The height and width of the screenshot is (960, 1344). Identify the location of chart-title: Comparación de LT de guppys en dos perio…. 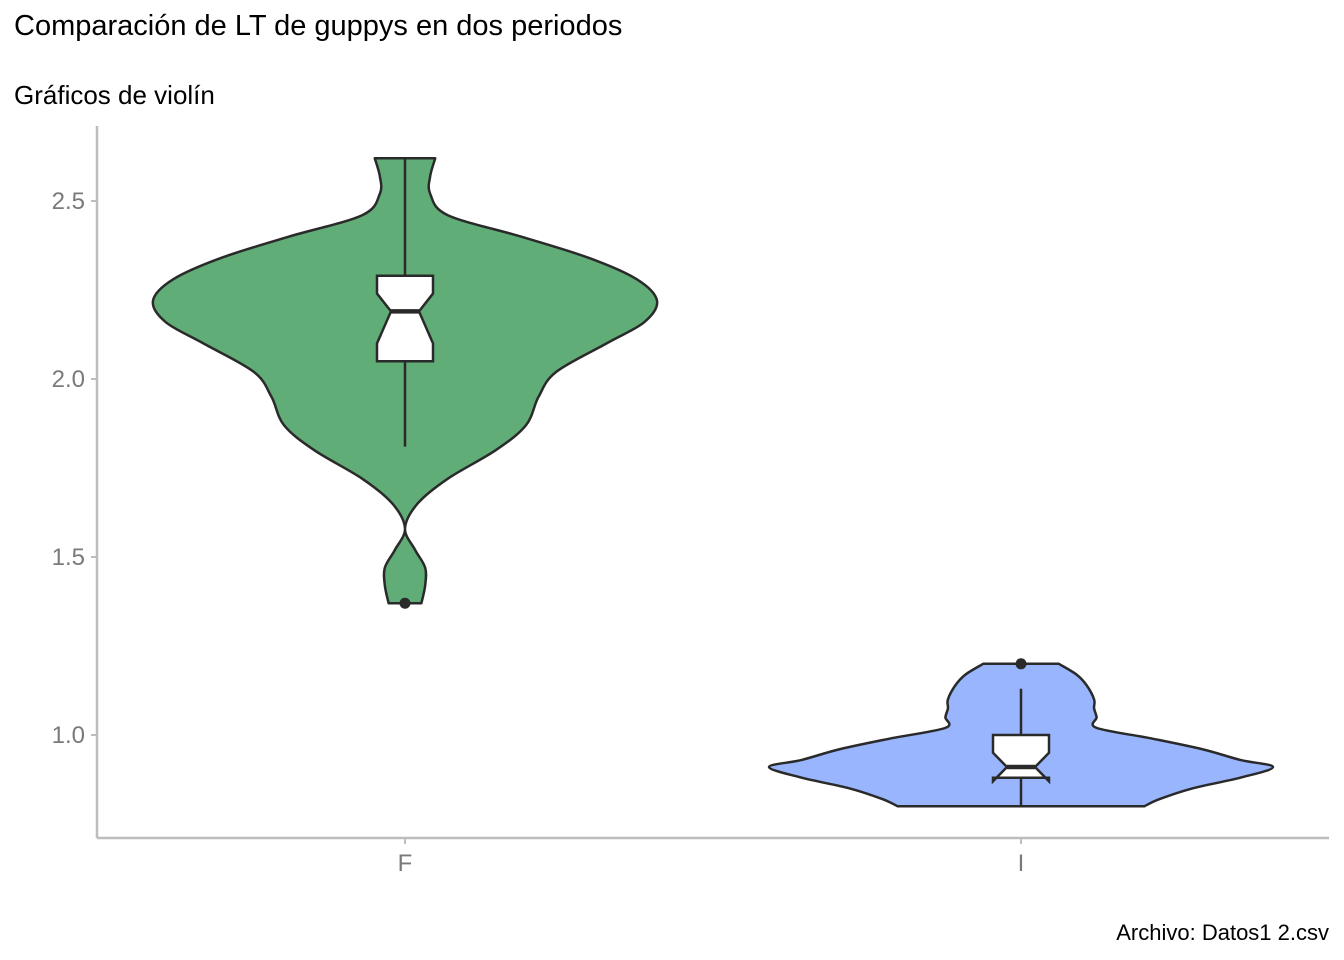
(318, 26).